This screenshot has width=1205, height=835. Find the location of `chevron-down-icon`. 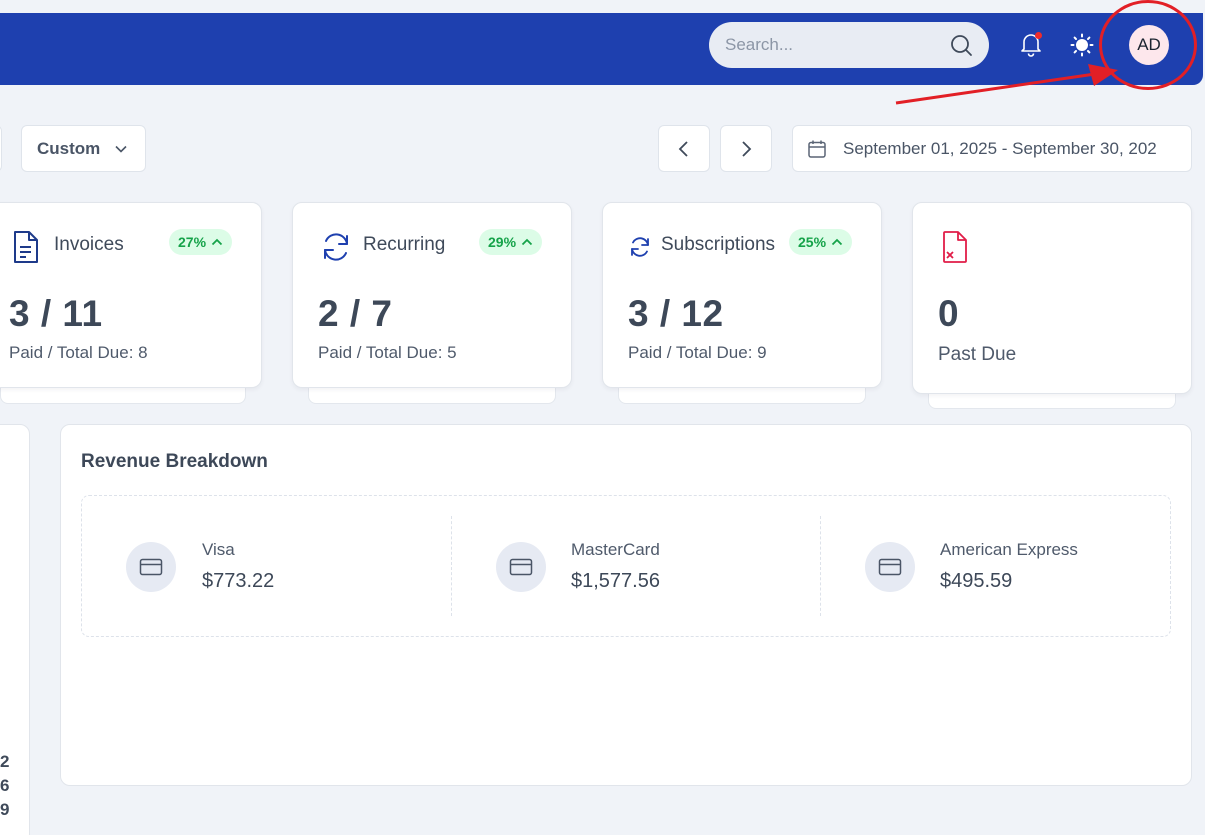

chevron-down-icon is located at coordinates (121, 149).